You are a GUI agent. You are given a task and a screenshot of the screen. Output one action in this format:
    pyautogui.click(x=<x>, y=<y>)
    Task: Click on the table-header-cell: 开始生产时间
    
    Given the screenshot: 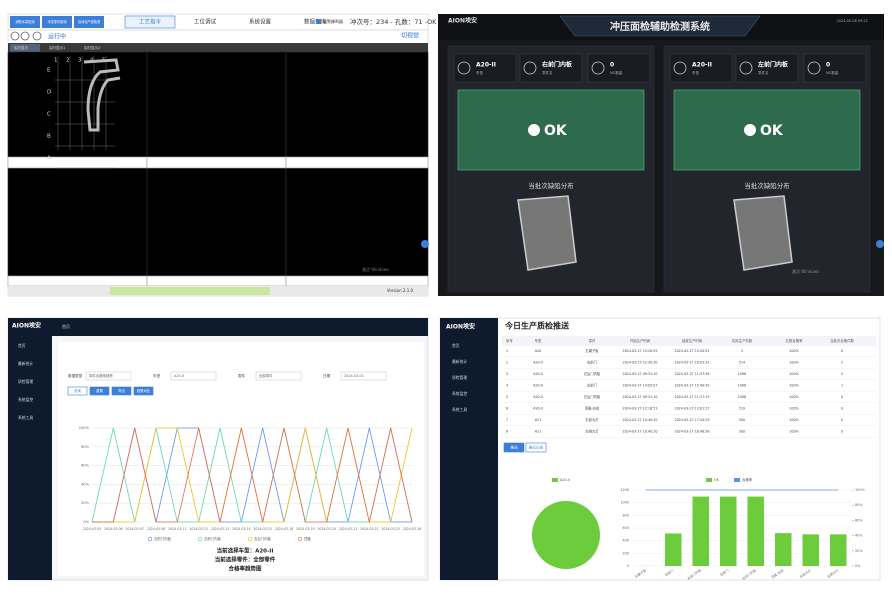 What is the action you would take?
    pyautogui.click(x=640, y=340)
    